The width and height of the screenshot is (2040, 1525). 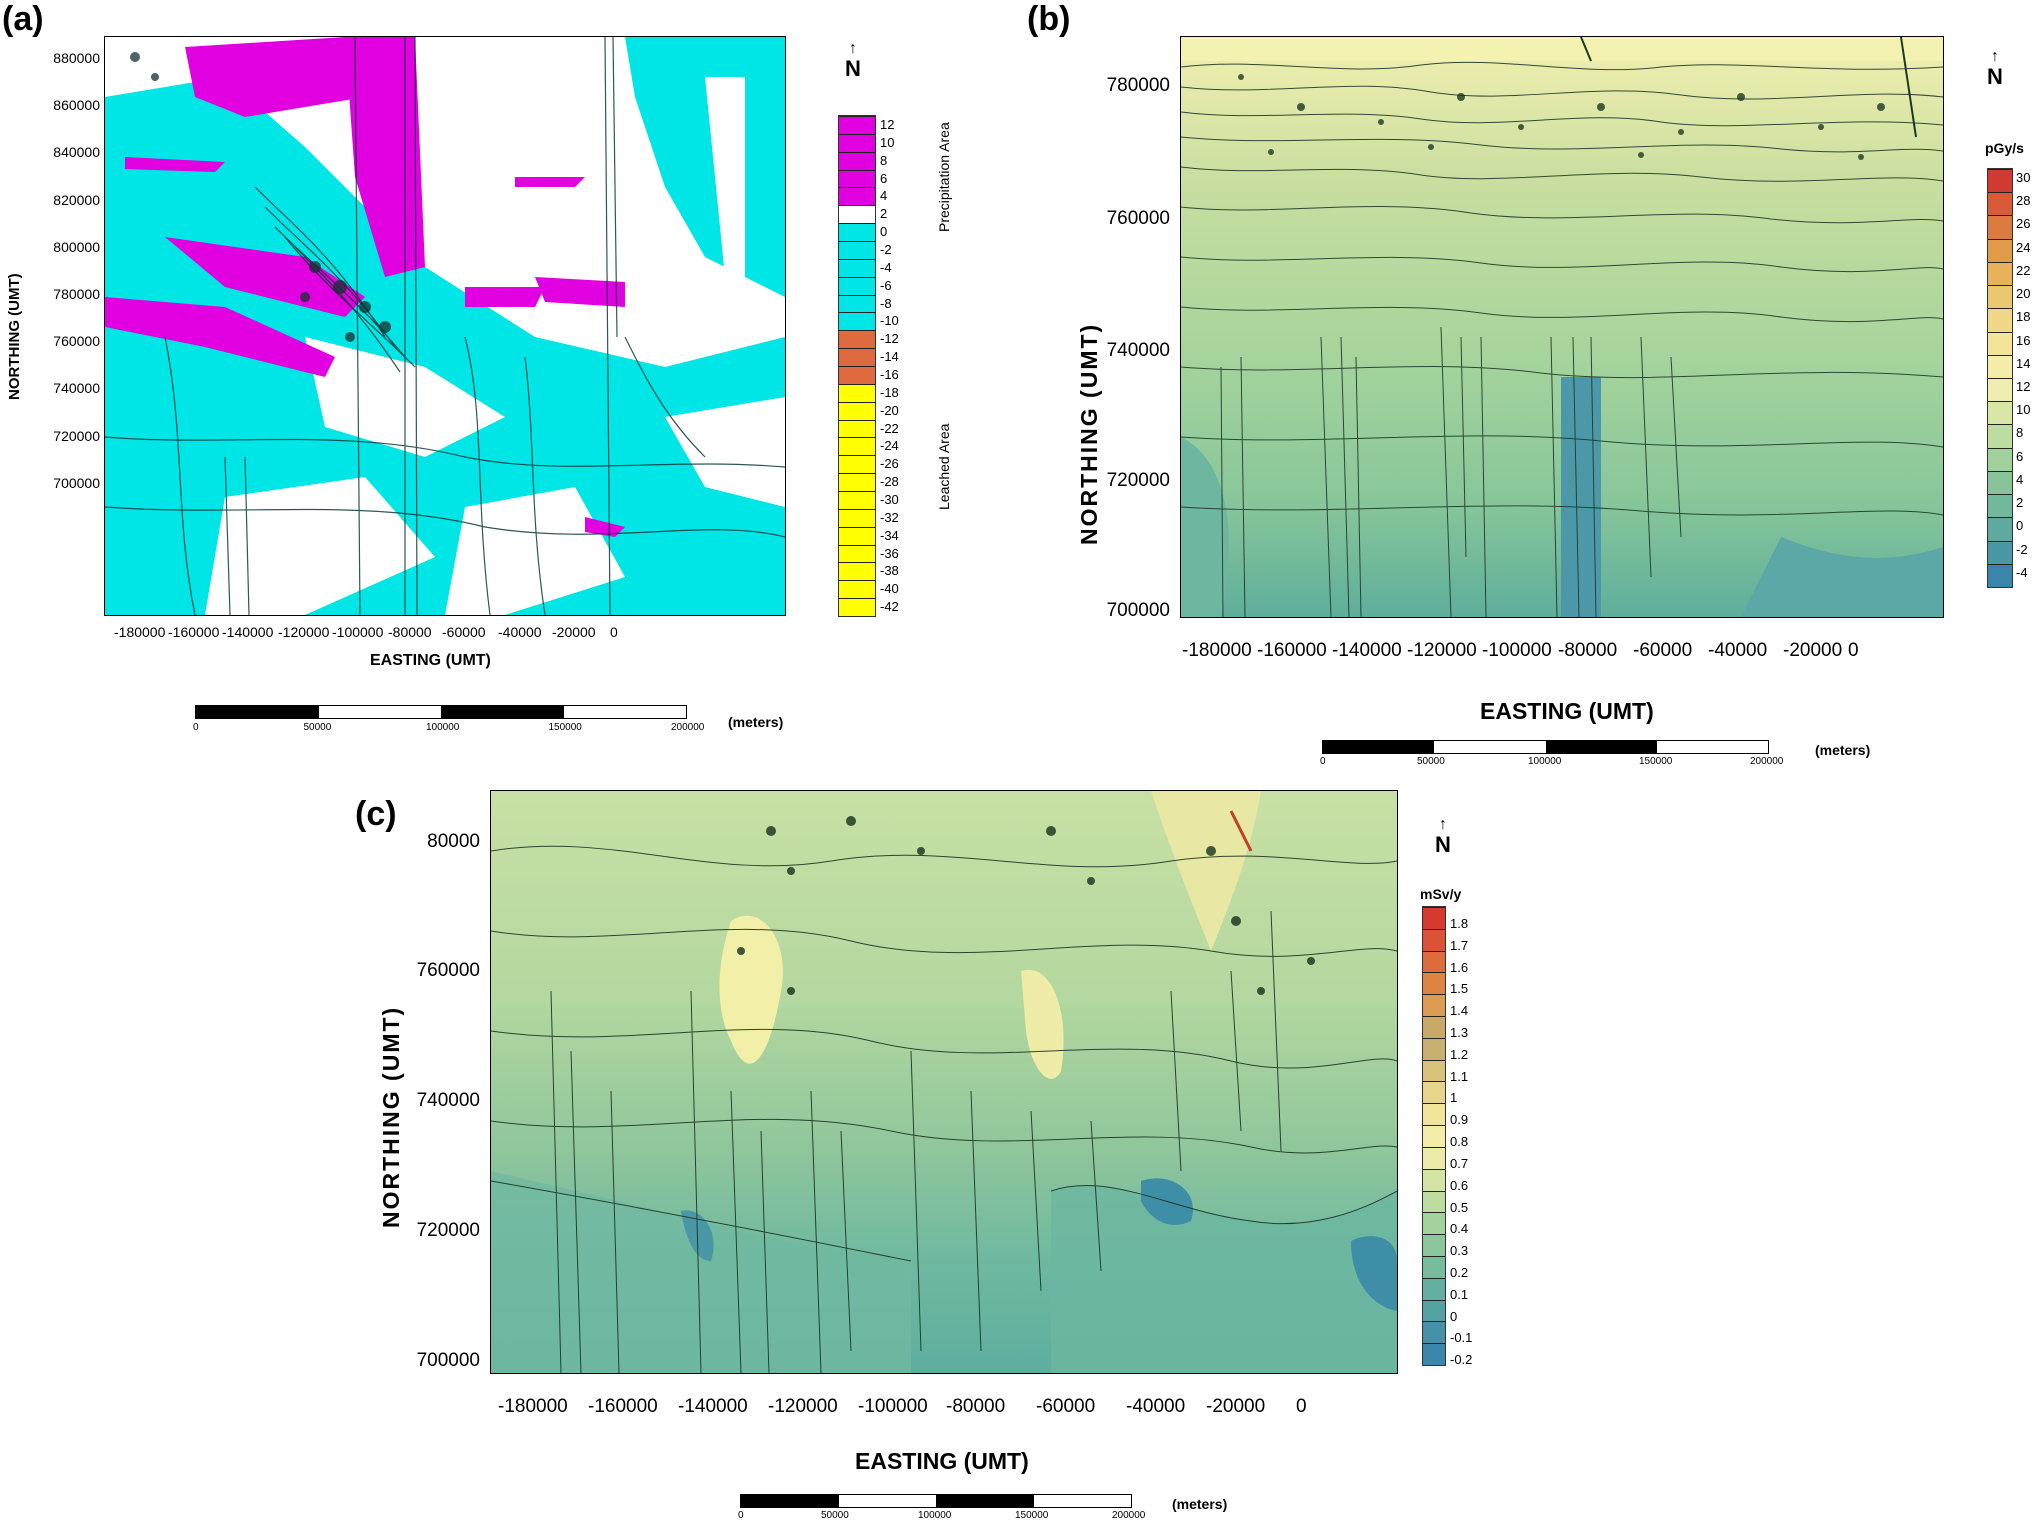 What do you see at coordinates (1431, 761) in the screenshot?
I see `panel-b-scale-label: 50000` at bounding box center [1431, 761].